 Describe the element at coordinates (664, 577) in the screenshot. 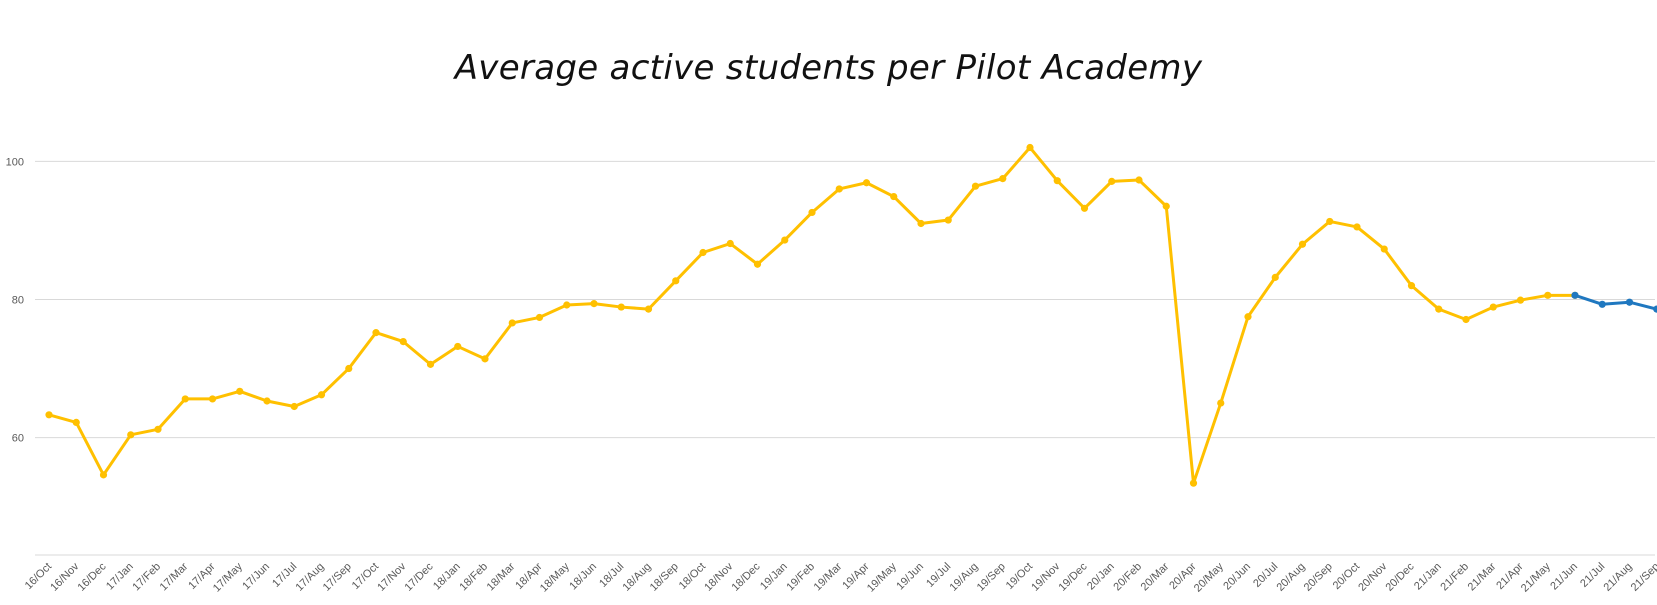

I see `x-tick-label: 18/Sep` at that location.